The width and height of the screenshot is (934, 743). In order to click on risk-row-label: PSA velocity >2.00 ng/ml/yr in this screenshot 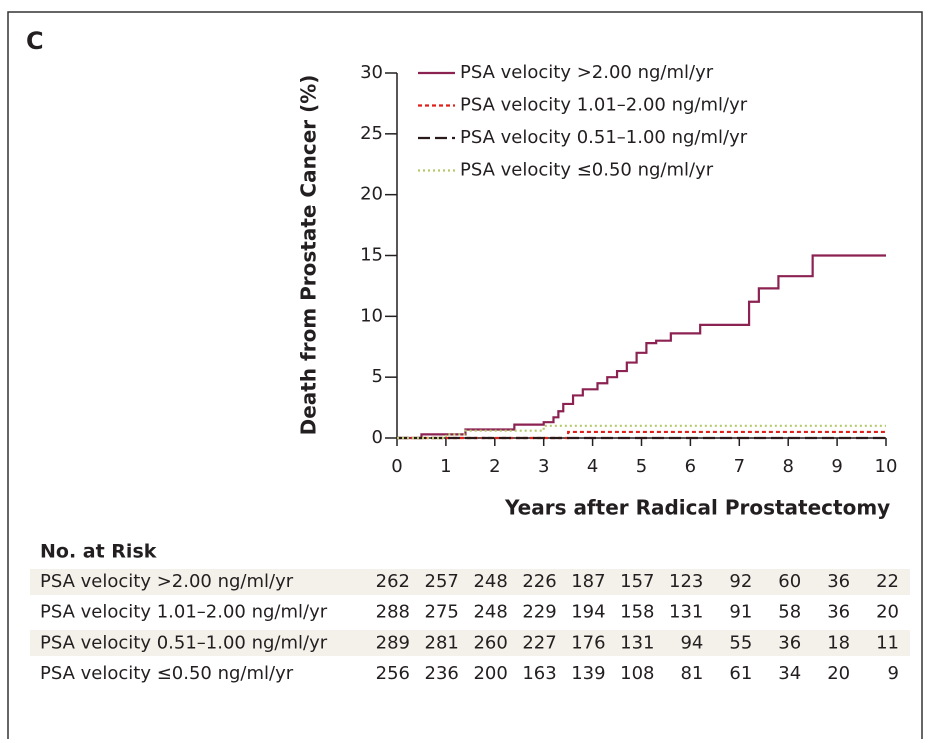, I will do `click(167, 581)`.